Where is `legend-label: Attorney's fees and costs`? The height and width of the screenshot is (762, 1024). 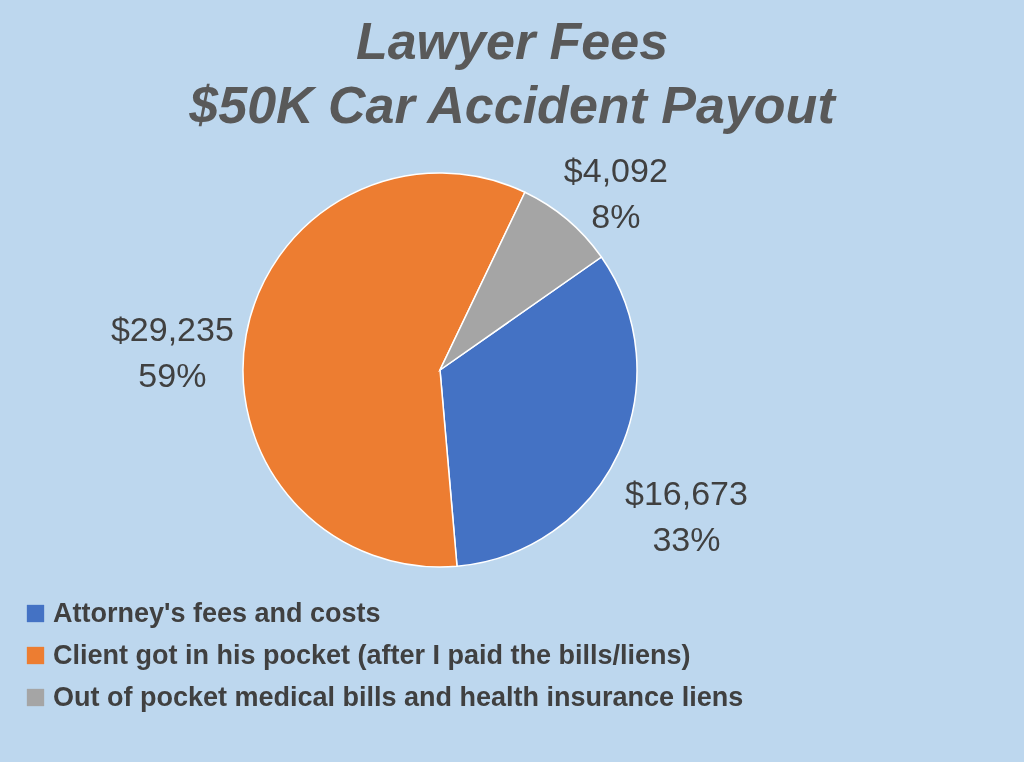 legend-label: Attorney's fees and costs is located at coordinates (217, 612).